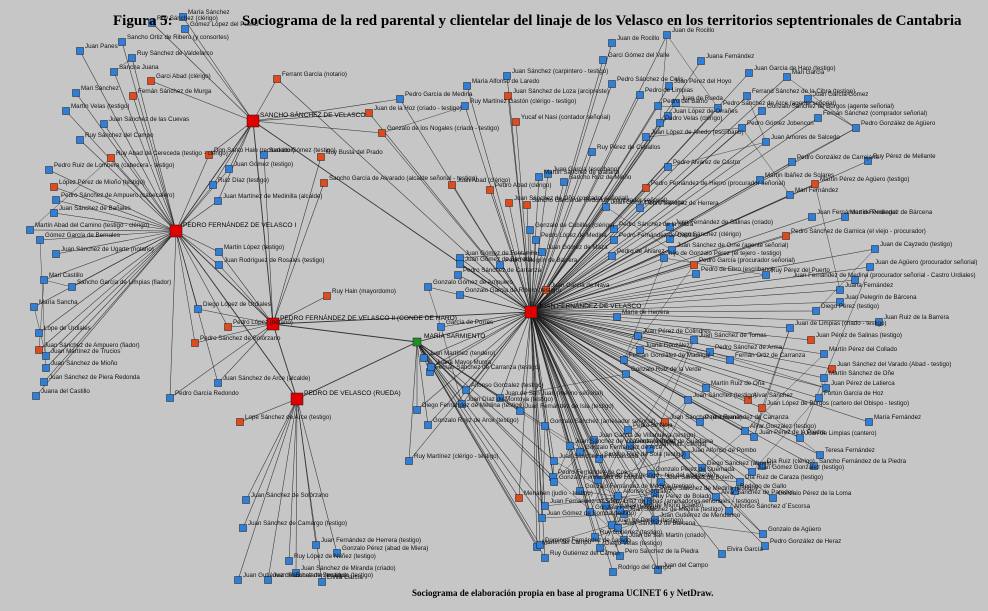 The width and height of the screenshot is (988, 611). What do you see at coordinates (571, 198) in the screenshot?
I see `node-label-n145: Juan Sánchez de Oña (contador señorial)` at bounding box center [571, 198].